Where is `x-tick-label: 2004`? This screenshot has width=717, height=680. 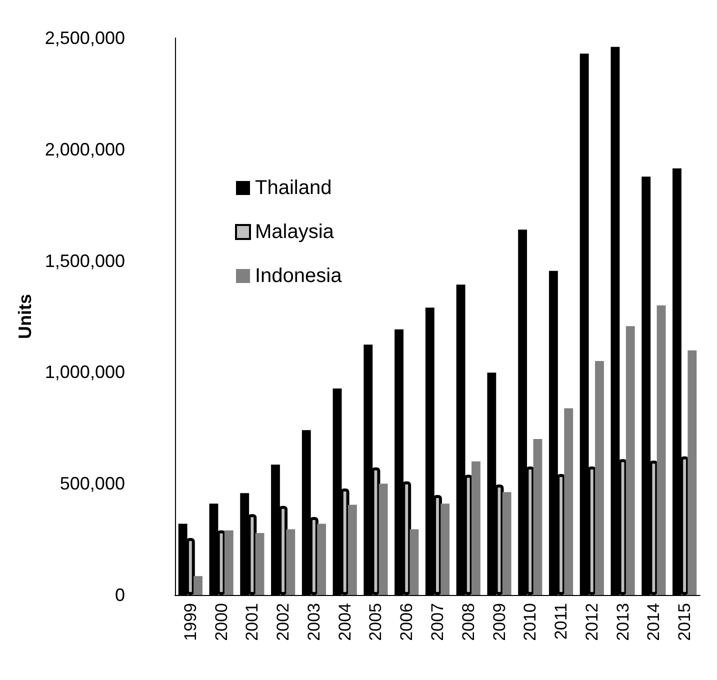
x-tick-label: 2004 is located at coordinates (344, 622).